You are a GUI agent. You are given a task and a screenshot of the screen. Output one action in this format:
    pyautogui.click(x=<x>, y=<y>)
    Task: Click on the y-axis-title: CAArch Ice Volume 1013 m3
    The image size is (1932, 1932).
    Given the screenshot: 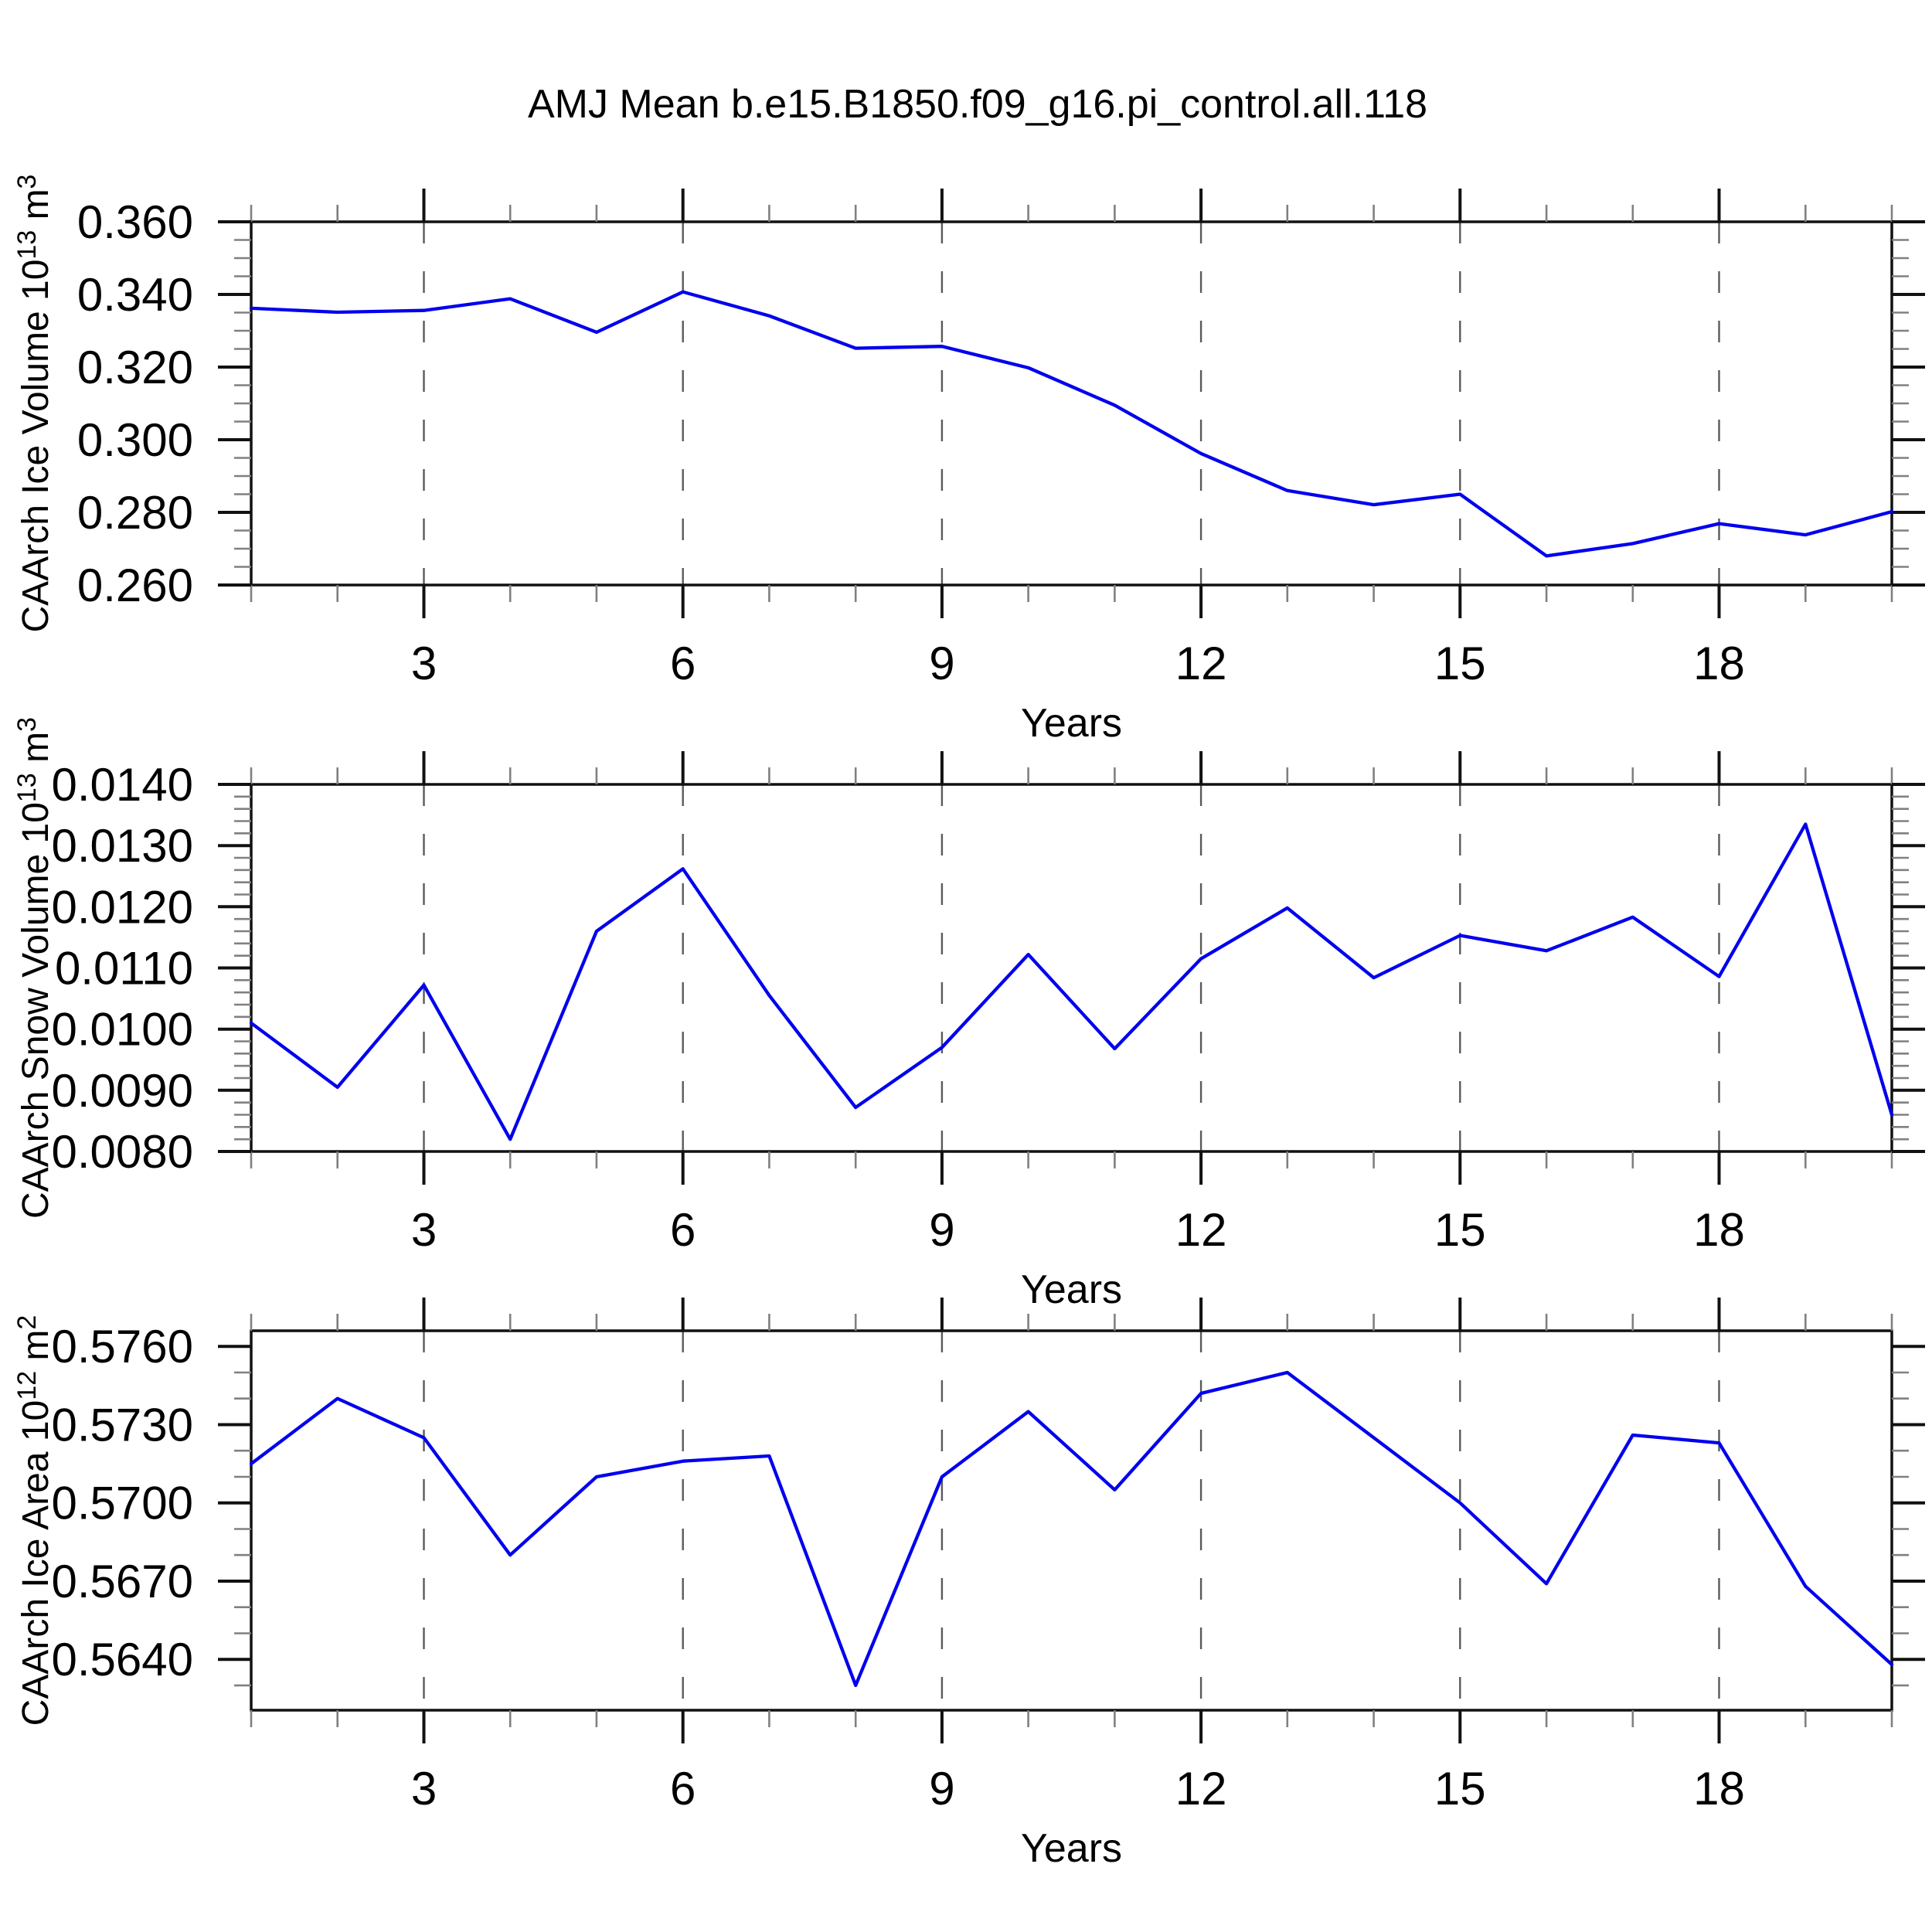 What is the action you would take?
    pyautogui.click(x=34, y=404)
    